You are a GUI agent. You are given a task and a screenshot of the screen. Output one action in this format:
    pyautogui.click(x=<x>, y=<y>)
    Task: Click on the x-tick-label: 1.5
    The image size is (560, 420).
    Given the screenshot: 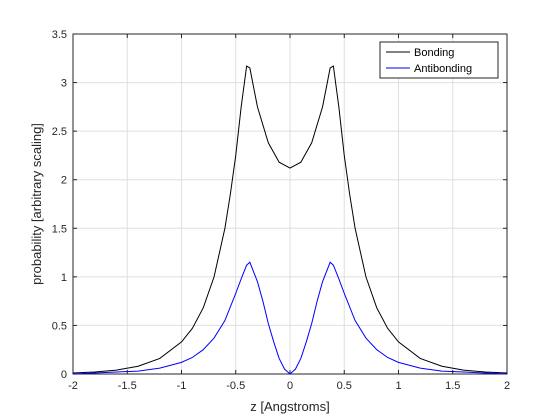 What is the action you would take?
    pyautogui.click(x=452, y=386)
    